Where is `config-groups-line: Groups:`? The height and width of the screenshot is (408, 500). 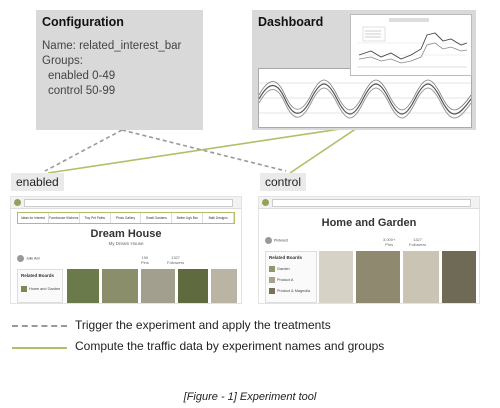 config-groups-line: Groups: is located at coordinates (62, 61).